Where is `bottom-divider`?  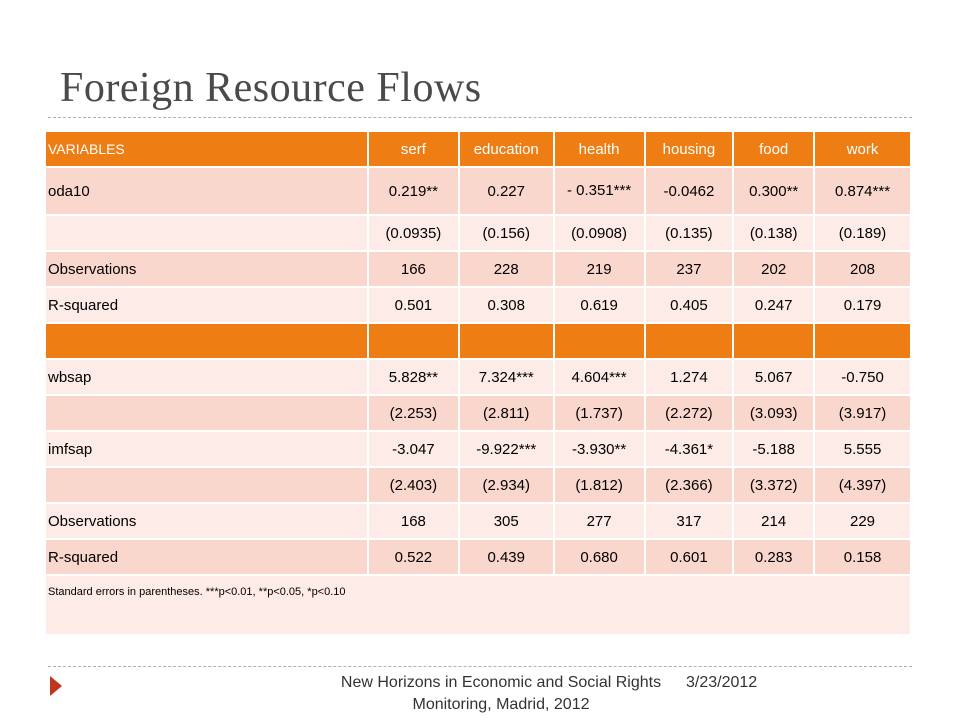
bottom-divider is located at coordinates (480, 666).